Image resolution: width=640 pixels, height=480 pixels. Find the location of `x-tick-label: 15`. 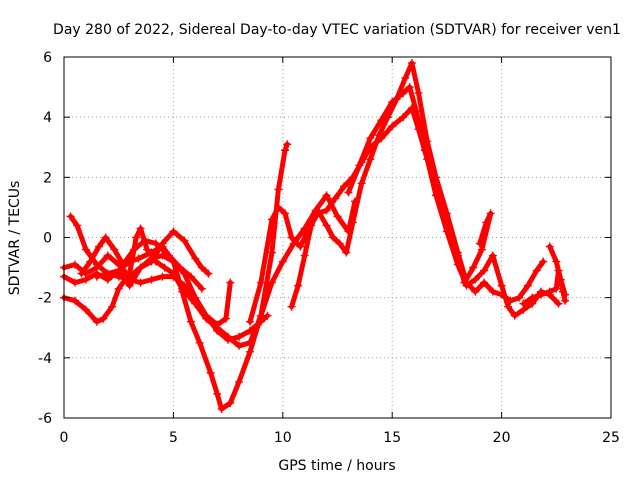

x-tick-label: 15 is located at coordinates (392, 438).